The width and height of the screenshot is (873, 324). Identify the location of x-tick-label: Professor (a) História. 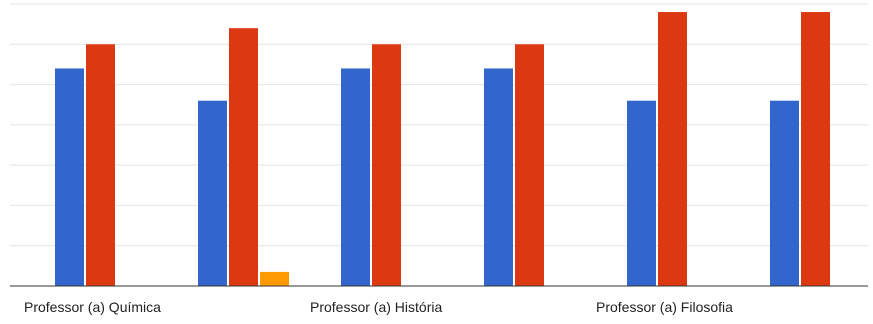
(376, 307).